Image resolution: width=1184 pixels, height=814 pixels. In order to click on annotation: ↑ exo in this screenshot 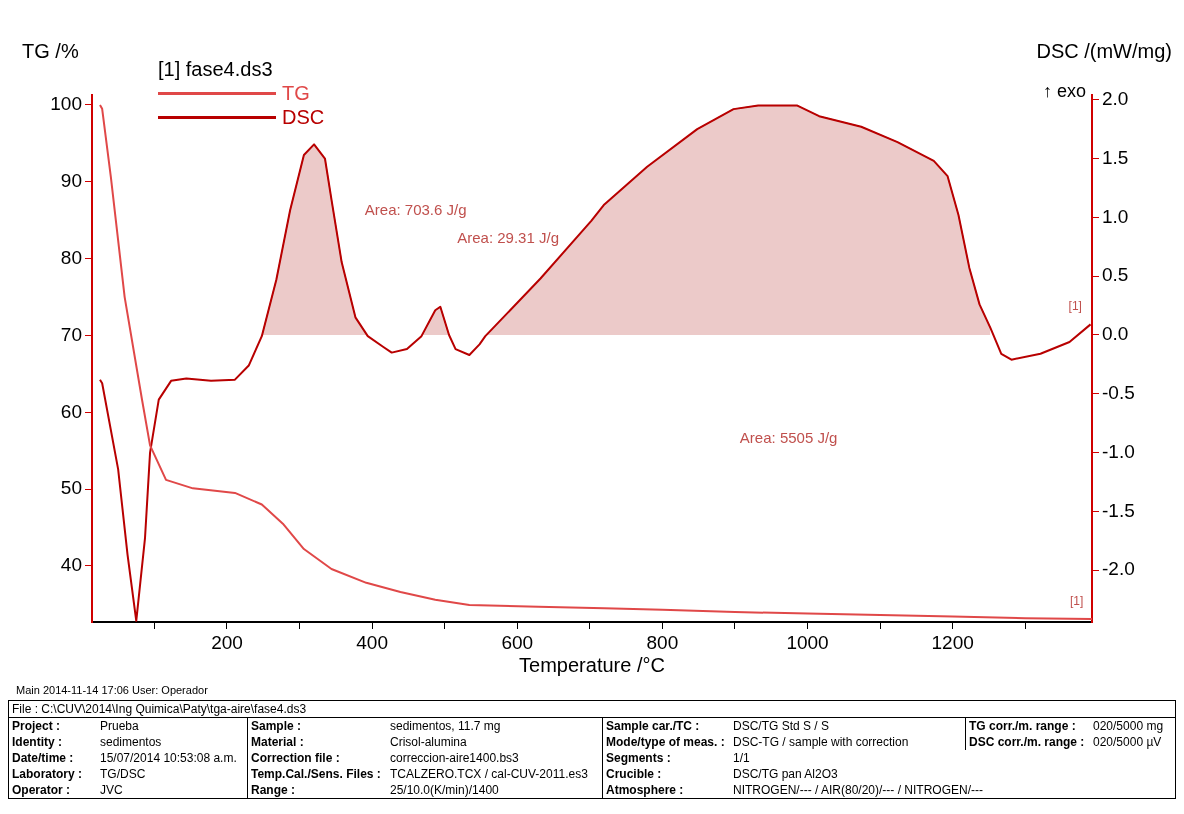, I will do `click(1064, 91)`.